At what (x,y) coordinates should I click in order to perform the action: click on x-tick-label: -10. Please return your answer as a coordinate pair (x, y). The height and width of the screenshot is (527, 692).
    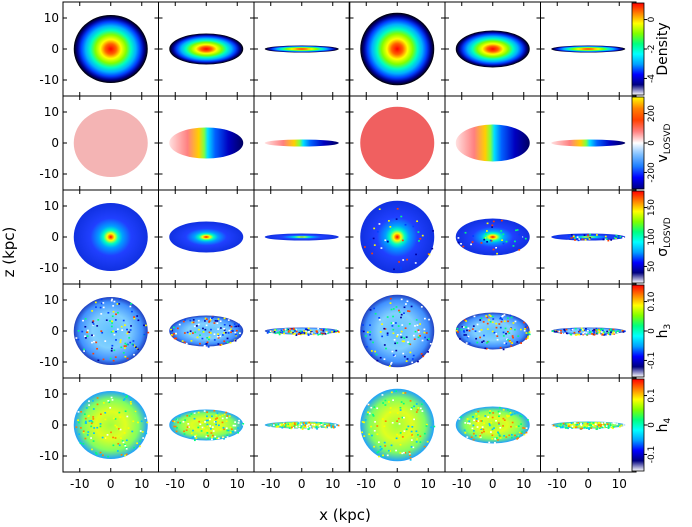
    Looking at the image, I should click on (557, 484).